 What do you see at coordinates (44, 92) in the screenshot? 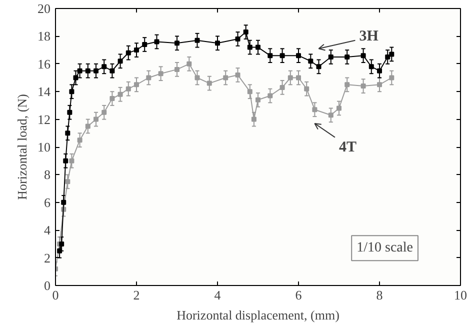
I see `y-tick-label: 14` at bounding box center [44, 92].